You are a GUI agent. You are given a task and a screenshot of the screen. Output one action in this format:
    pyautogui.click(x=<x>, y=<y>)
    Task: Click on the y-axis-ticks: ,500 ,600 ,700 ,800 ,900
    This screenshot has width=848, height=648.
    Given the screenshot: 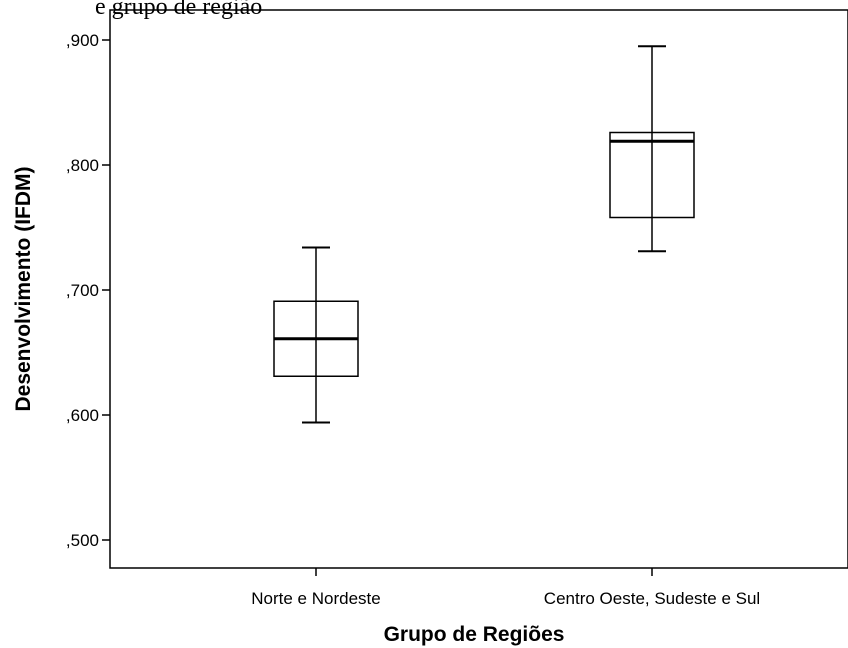 What is the action you would take?
    pyautogui.click(x=88, y=290)
    